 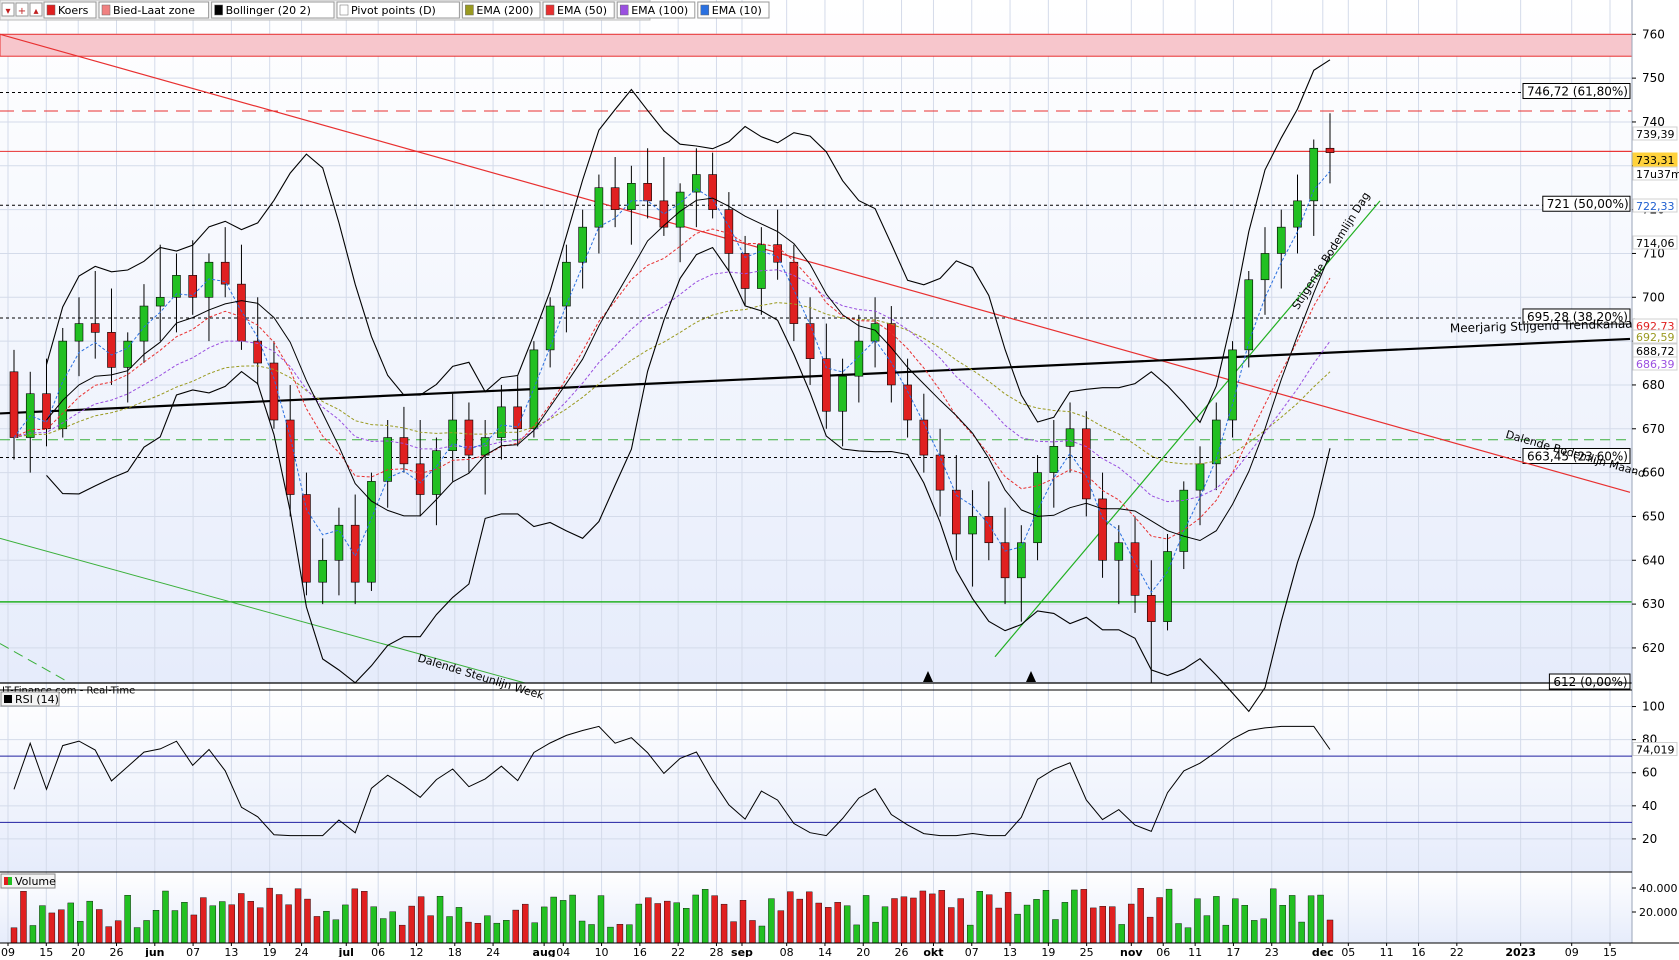 What do you see at coordinates (1457, 951) in the screenshot?
I see `x-axis-label: 22` at bounding box center [1457, 951].